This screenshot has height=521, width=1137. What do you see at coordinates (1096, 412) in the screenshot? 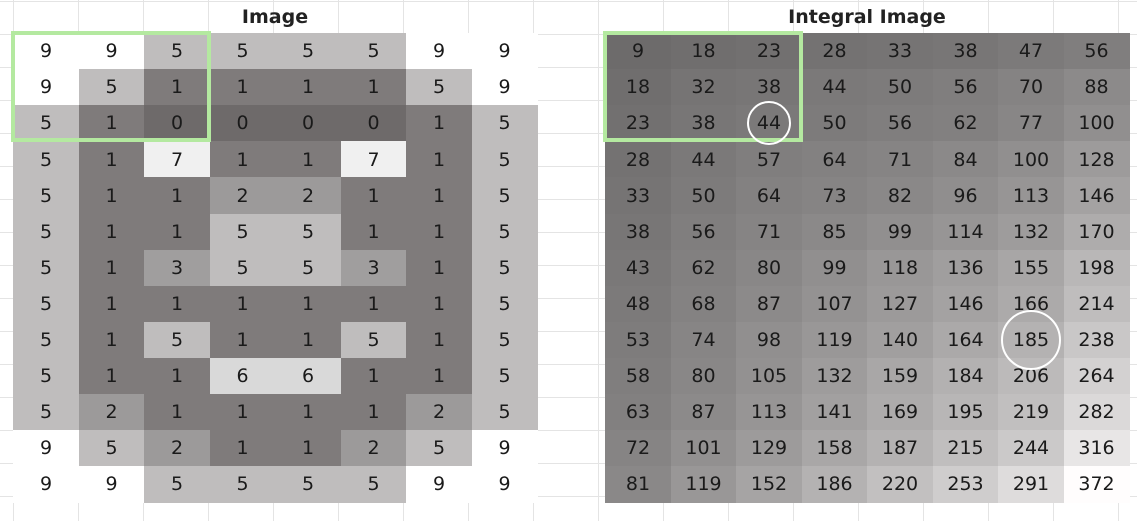
I see `integral-cell: 282` at bounding box center [1096, 412].